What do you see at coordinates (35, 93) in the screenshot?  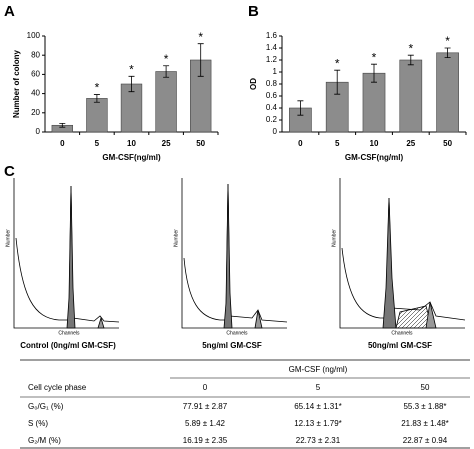 I see `y-tick-label: 40` at bounding box center [35, 93].